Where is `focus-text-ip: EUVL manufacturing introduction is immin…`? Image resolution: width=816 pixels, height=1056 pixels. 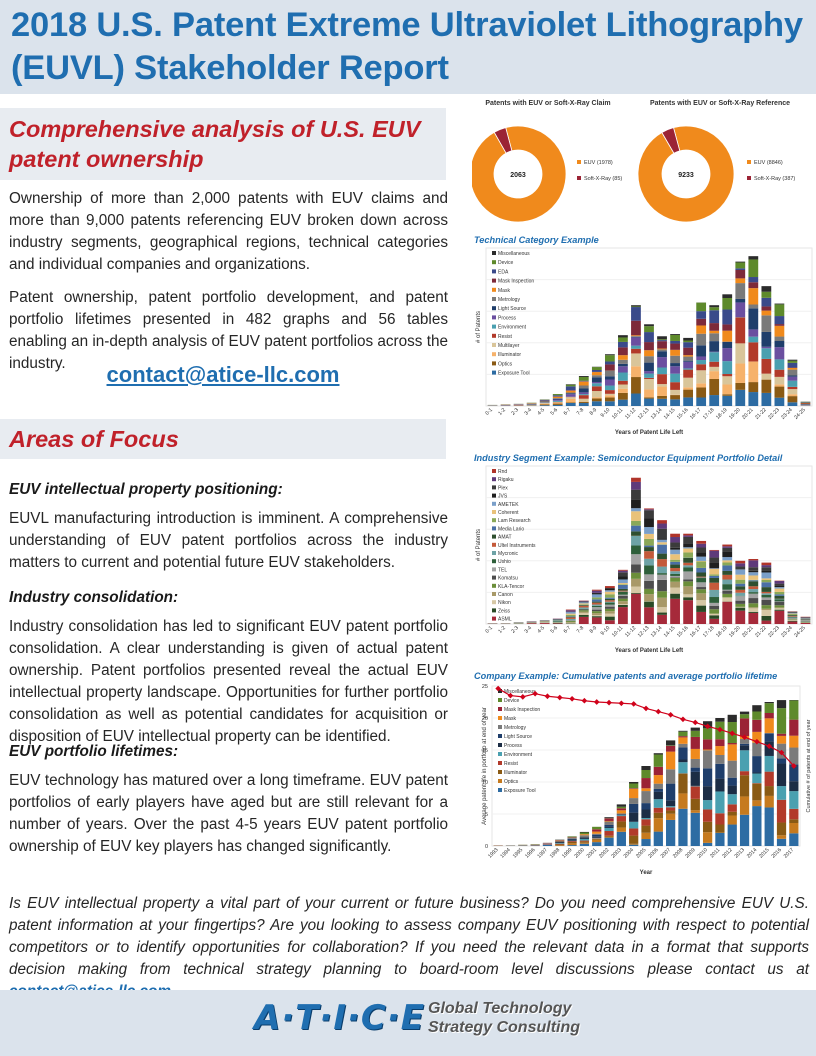
focus-text-ip: EUVL manufacturing introduction is immin… is located at coordinates (228, 540).